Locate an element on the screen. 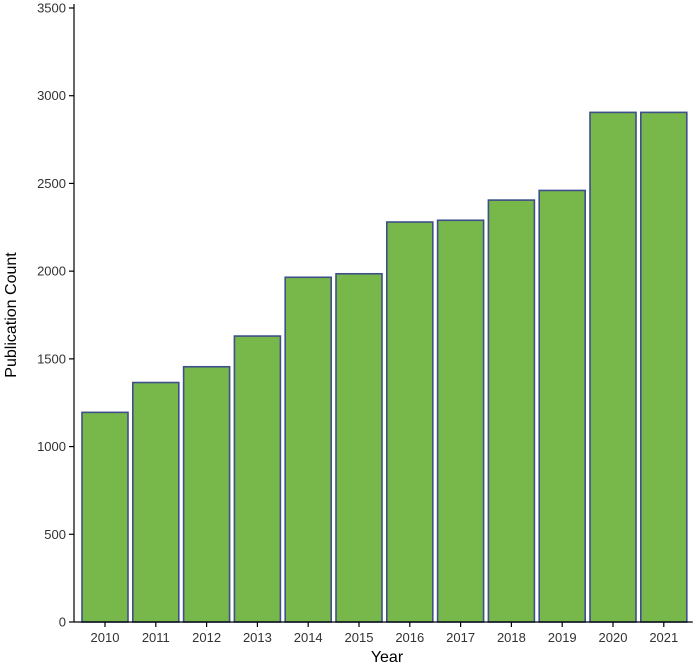 This screenshot has height=667, width=700. x-tick-label-2012: 2012 is located at coordinates (206, 637).